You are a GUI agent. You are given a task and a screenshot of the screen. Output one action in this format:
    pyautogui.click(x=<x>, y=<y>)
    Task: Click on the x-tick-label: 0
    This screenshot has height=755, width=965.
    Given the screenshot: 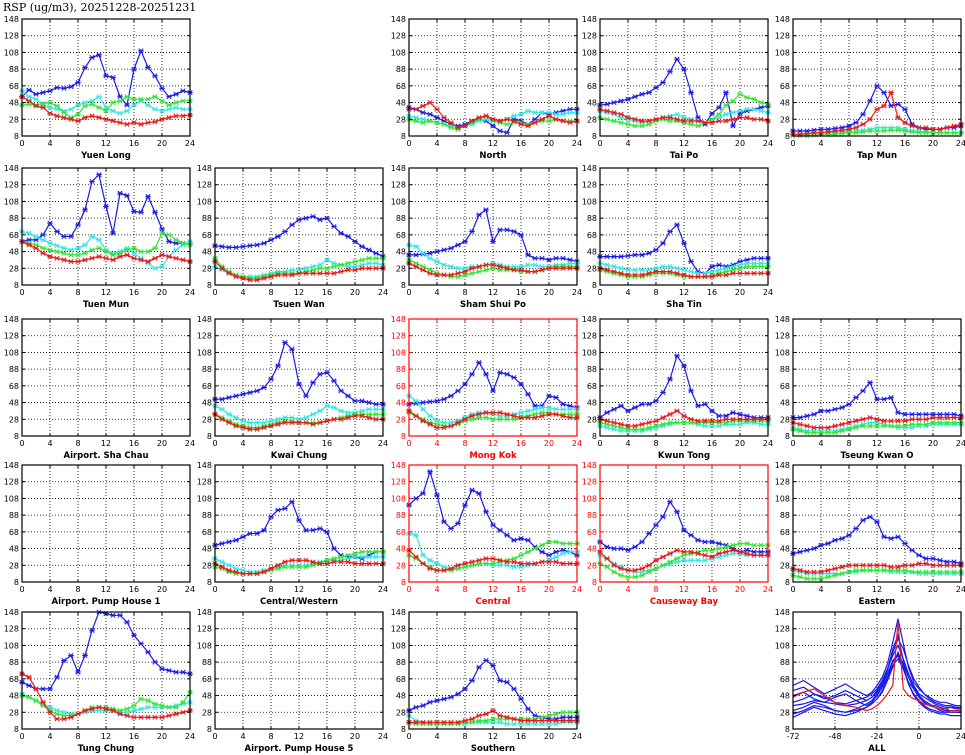 What is the action you would take?
    pyautogui.click(x=21, y=292)
    